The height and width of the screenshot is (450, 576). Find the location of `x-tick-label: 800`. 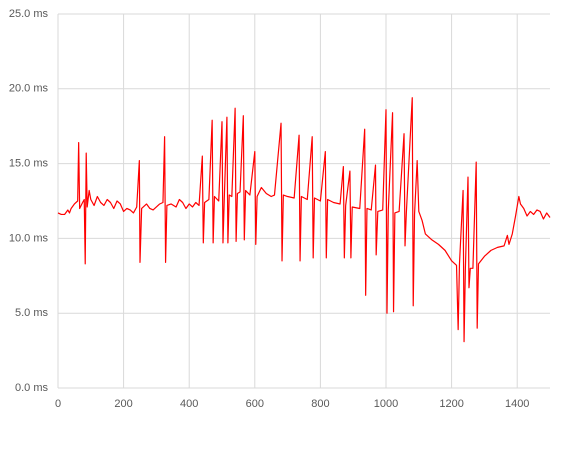

x-tick-label: 800 is located at coordinates (320, 404).